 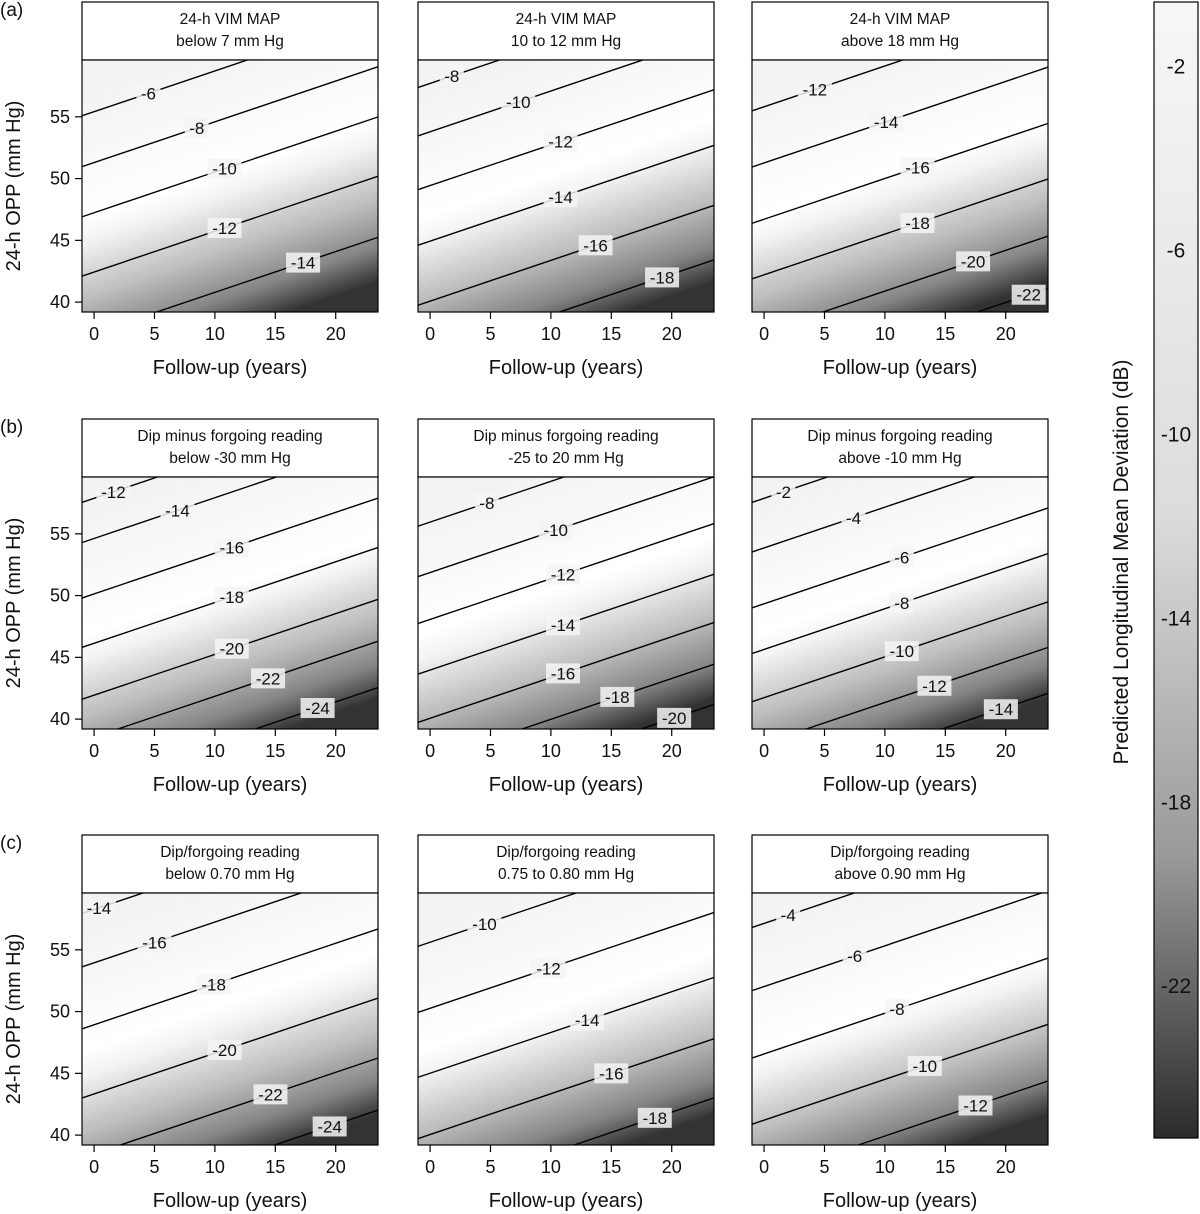 I want to click on colorbar-tick-label: -14, so click(x=1176, y=618).